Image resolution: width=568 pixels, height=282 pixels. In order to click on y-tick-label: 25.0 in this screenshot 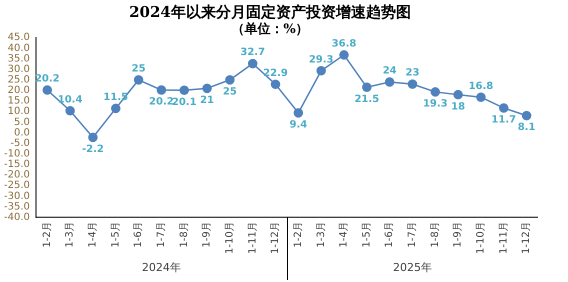, I will do `click(19, 80)`.